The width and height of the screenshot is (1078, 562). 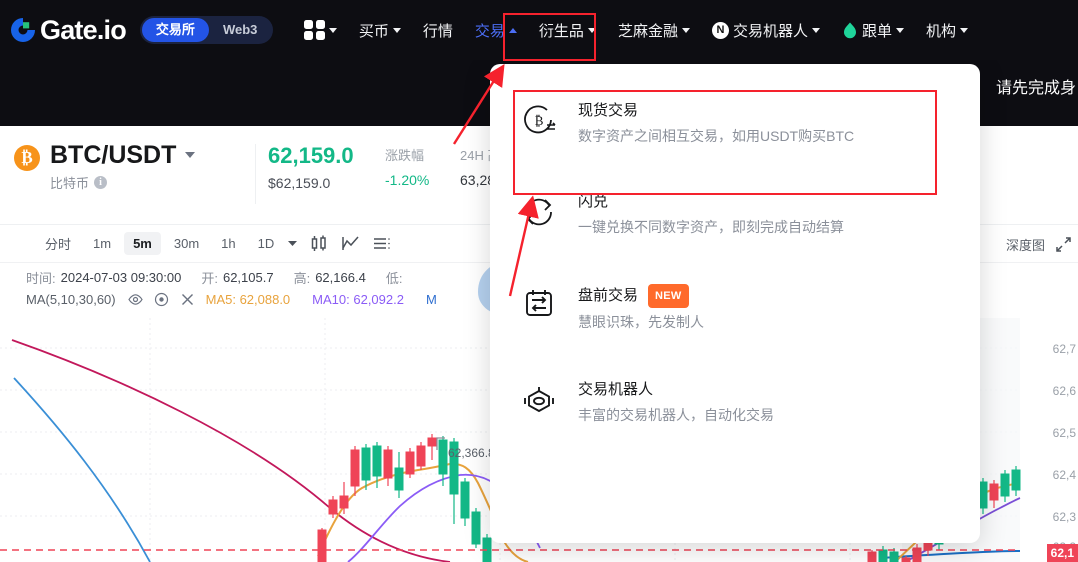 I want to click on pair-selector: ₿ BTC/USDT 比特币 i, so click(x=105, y=166).